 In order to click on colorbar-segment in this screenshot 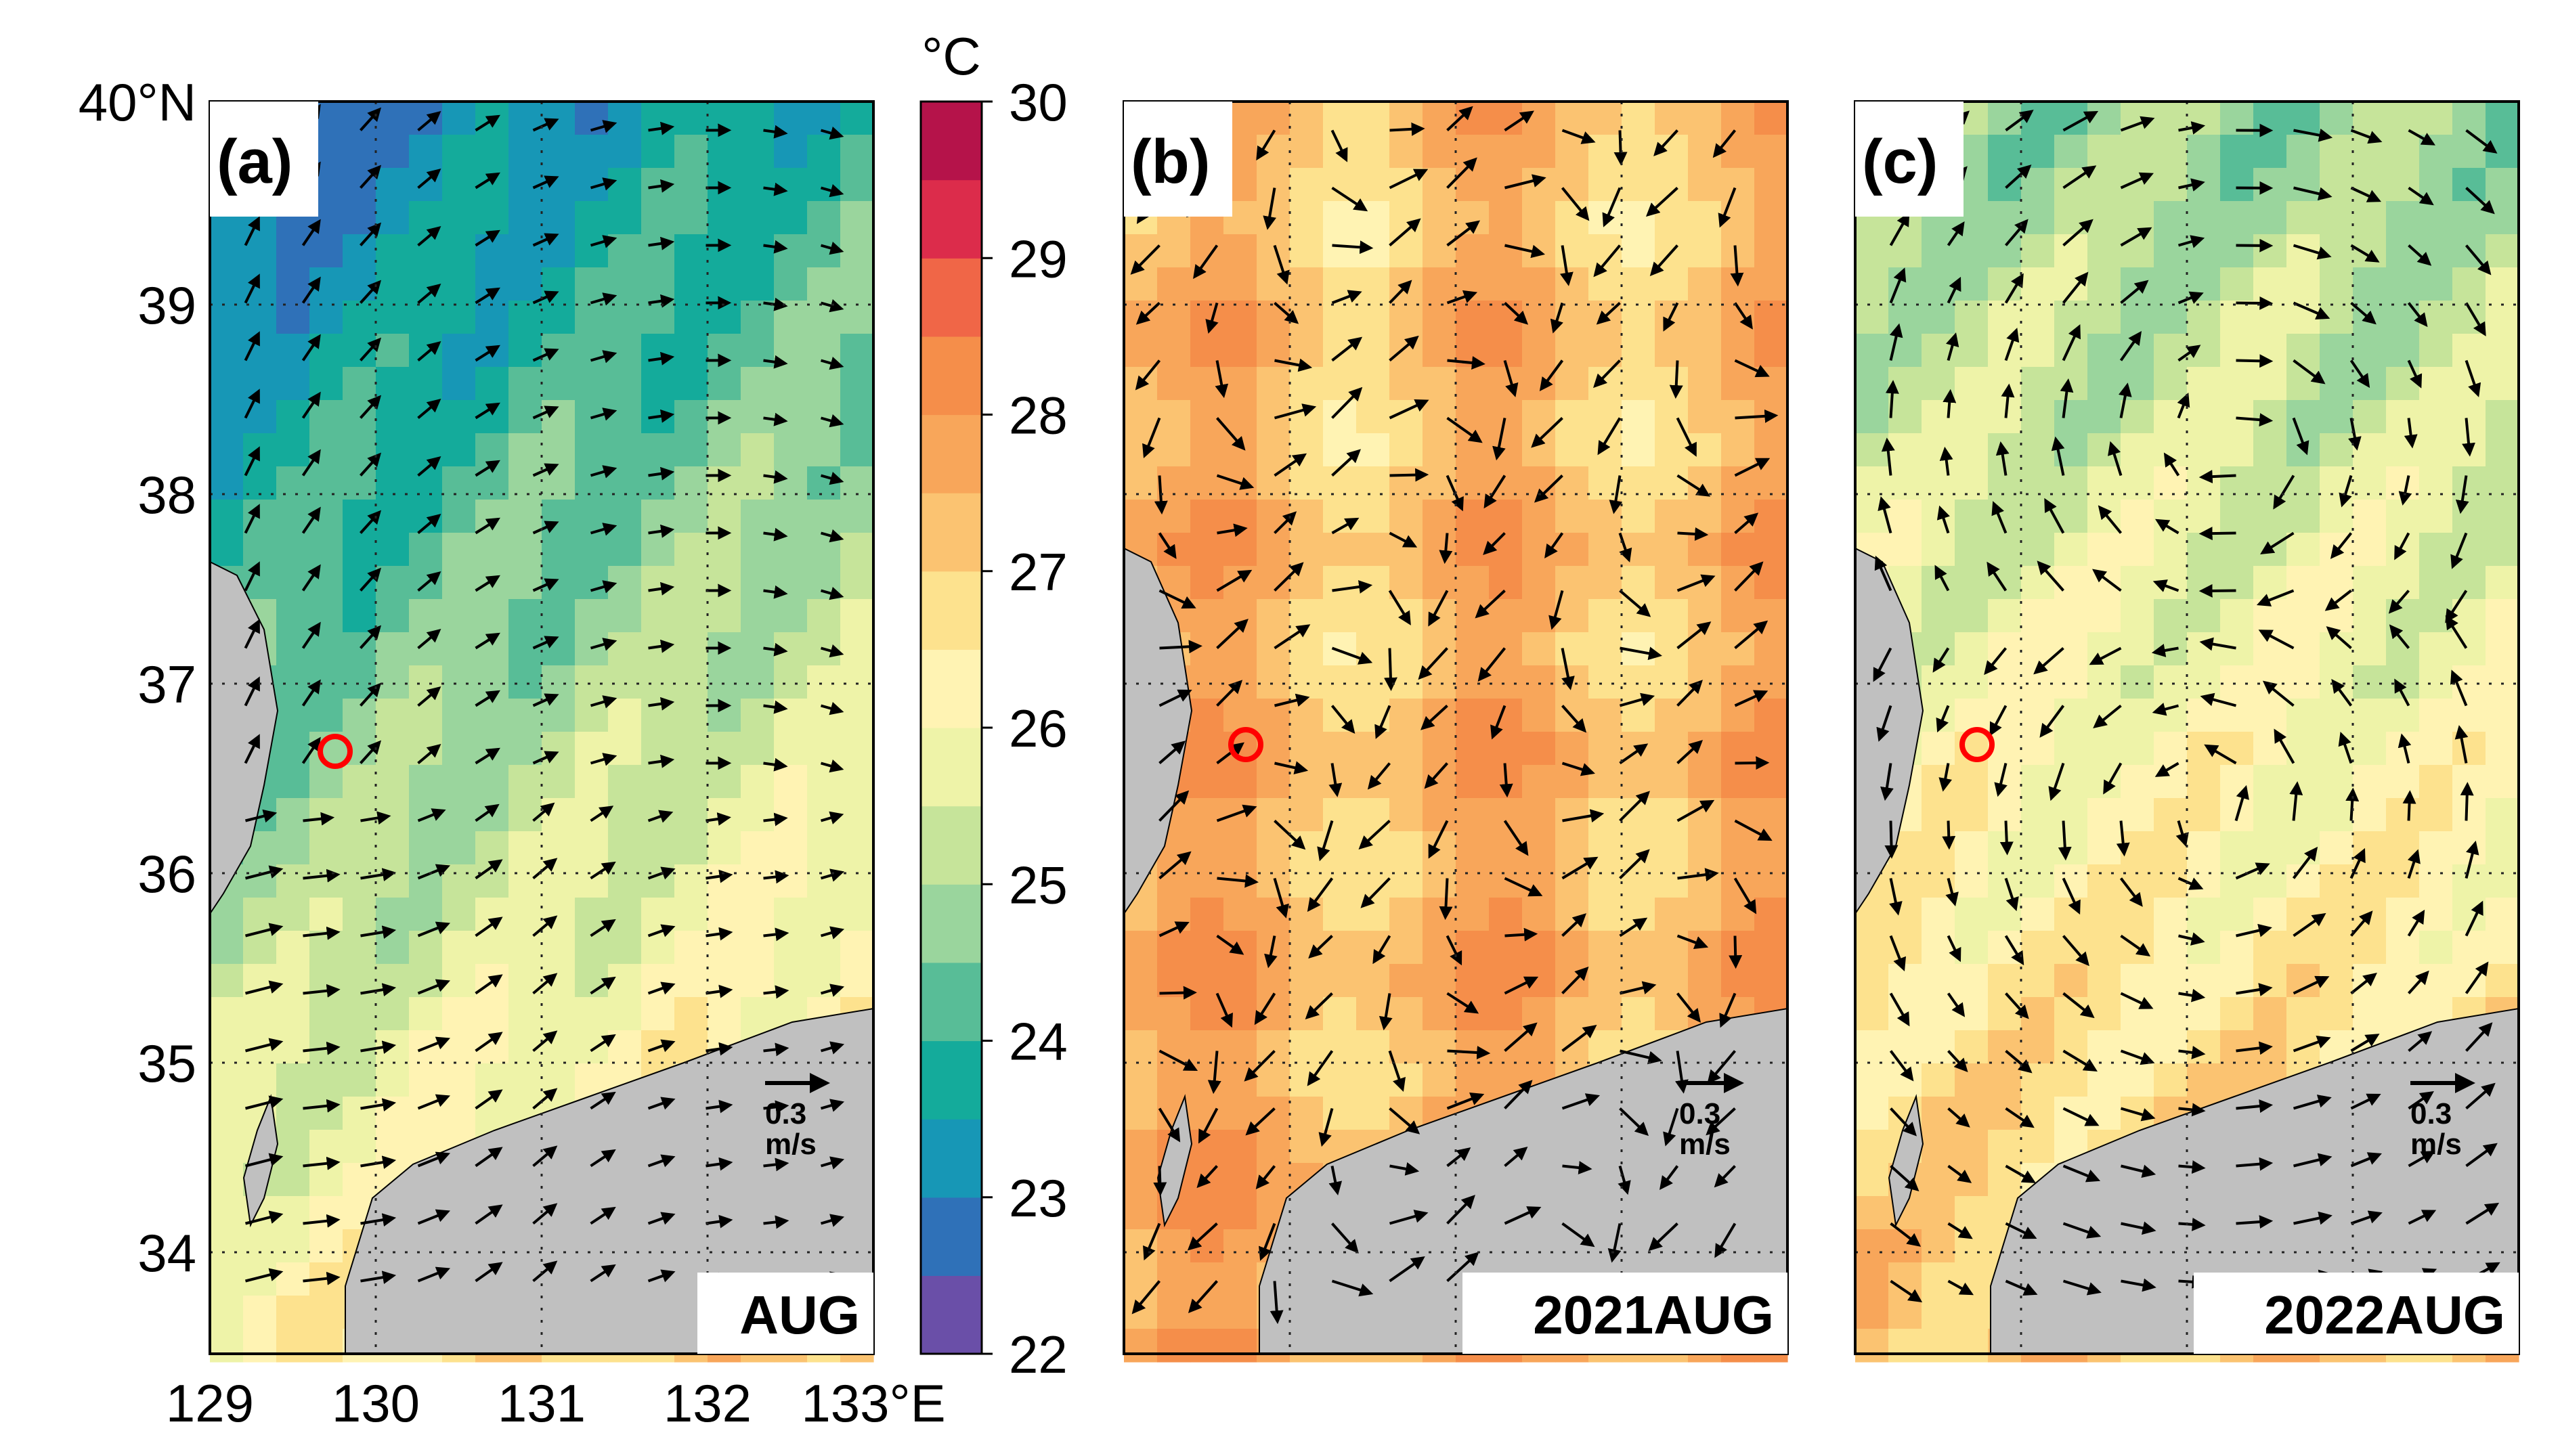, I will do `click(951, 1002)`.